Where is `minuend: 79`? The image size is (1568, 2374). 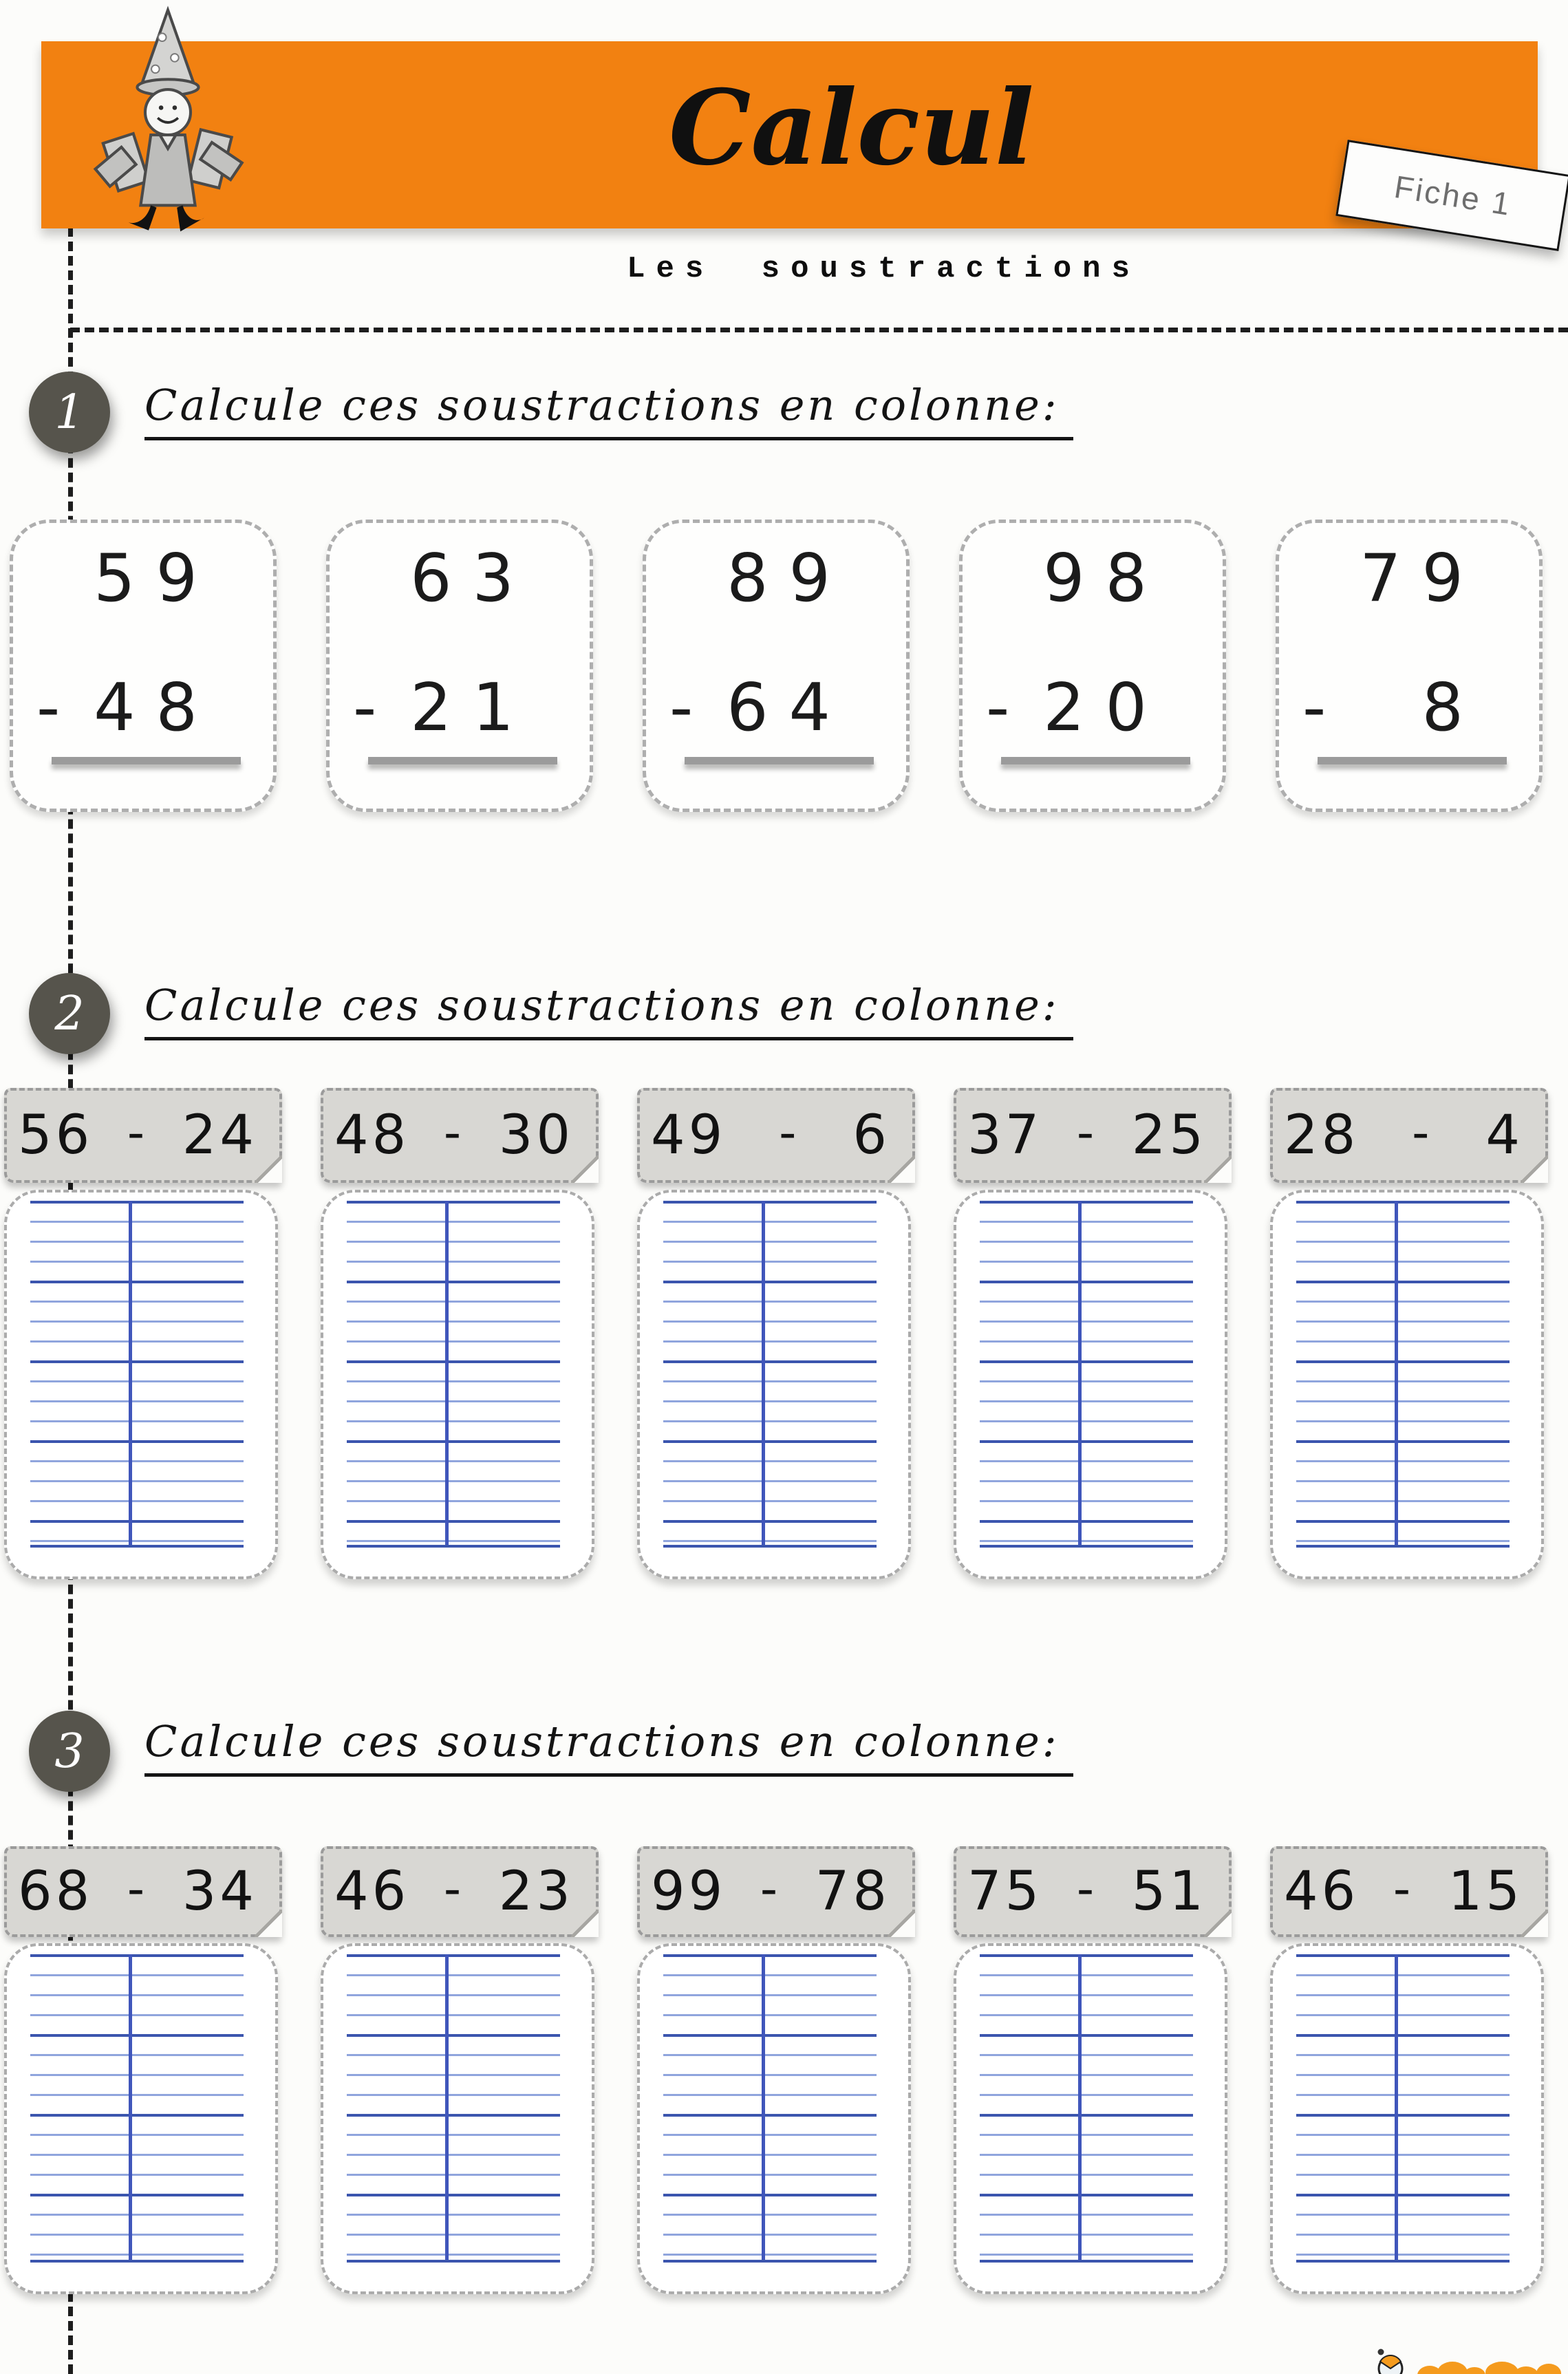
minuend: 79 is located at coordinates (1422, 579).